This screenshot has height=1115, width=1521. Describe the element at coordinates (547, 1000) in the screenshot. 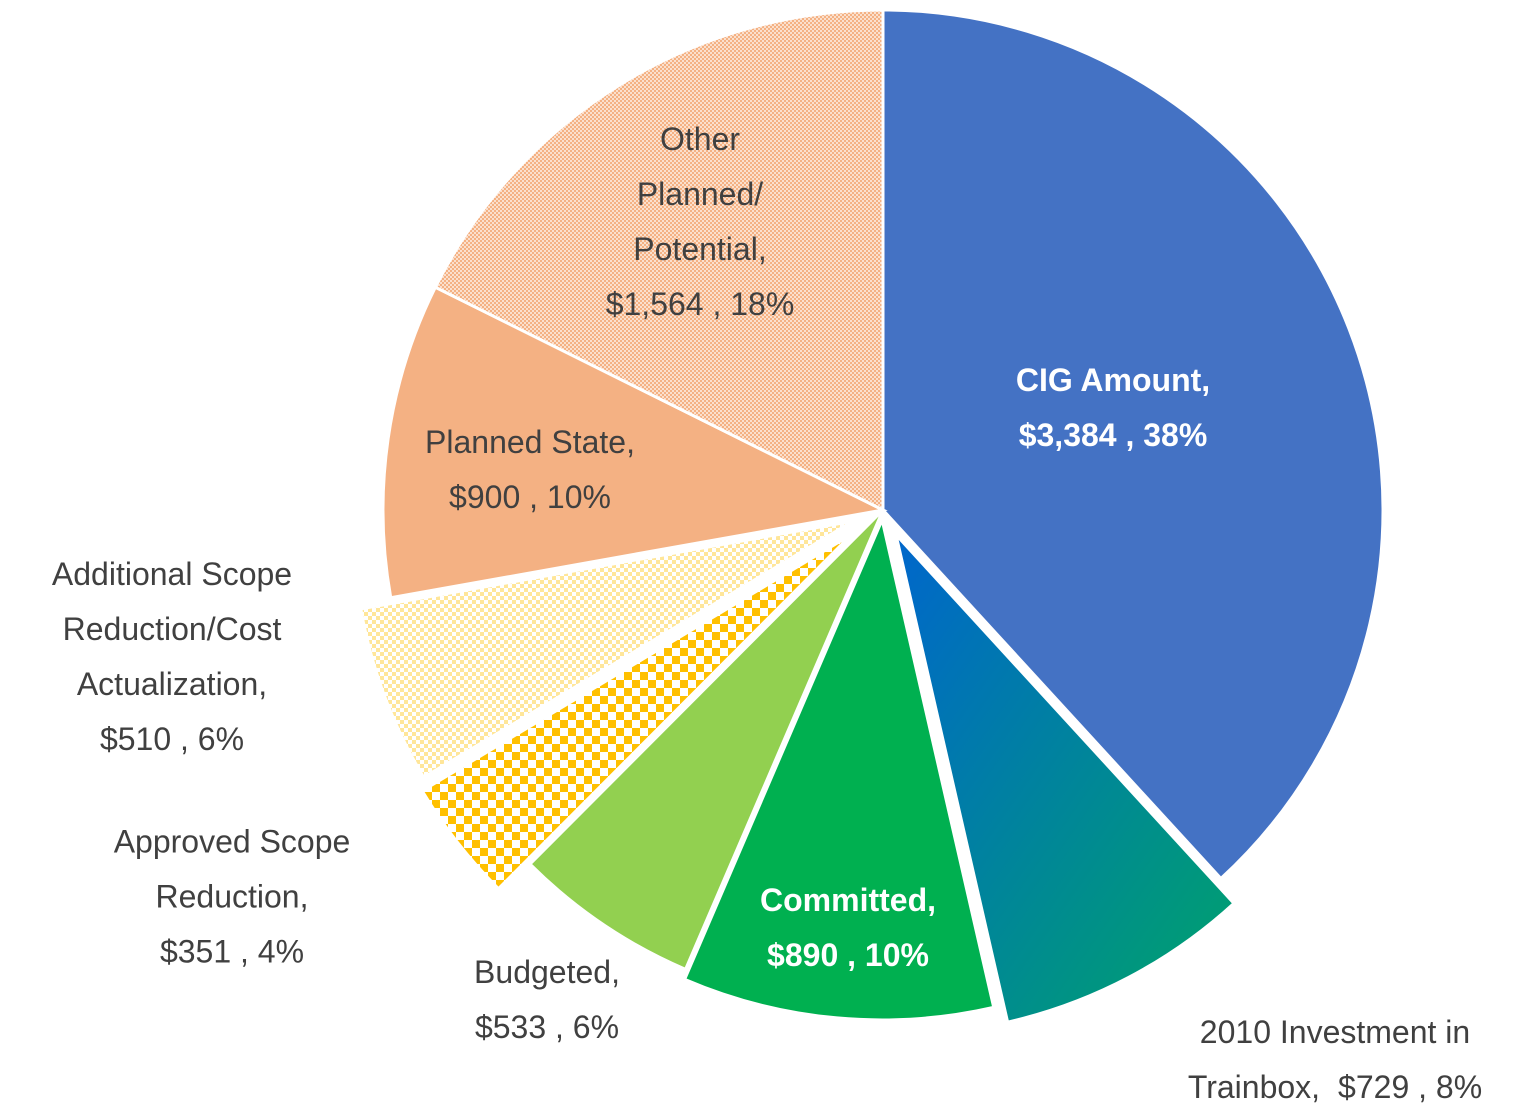

I see `data-label: Budgeted, $533 , 6%` at that location.